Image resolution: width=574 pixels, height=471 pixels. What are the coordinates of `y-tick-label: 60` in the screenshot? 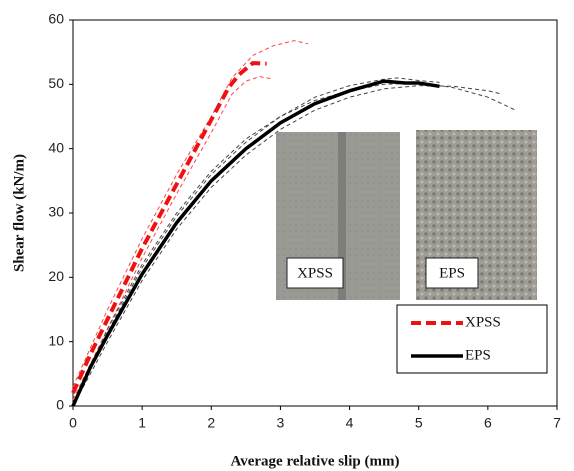 It's located at (56, 19).